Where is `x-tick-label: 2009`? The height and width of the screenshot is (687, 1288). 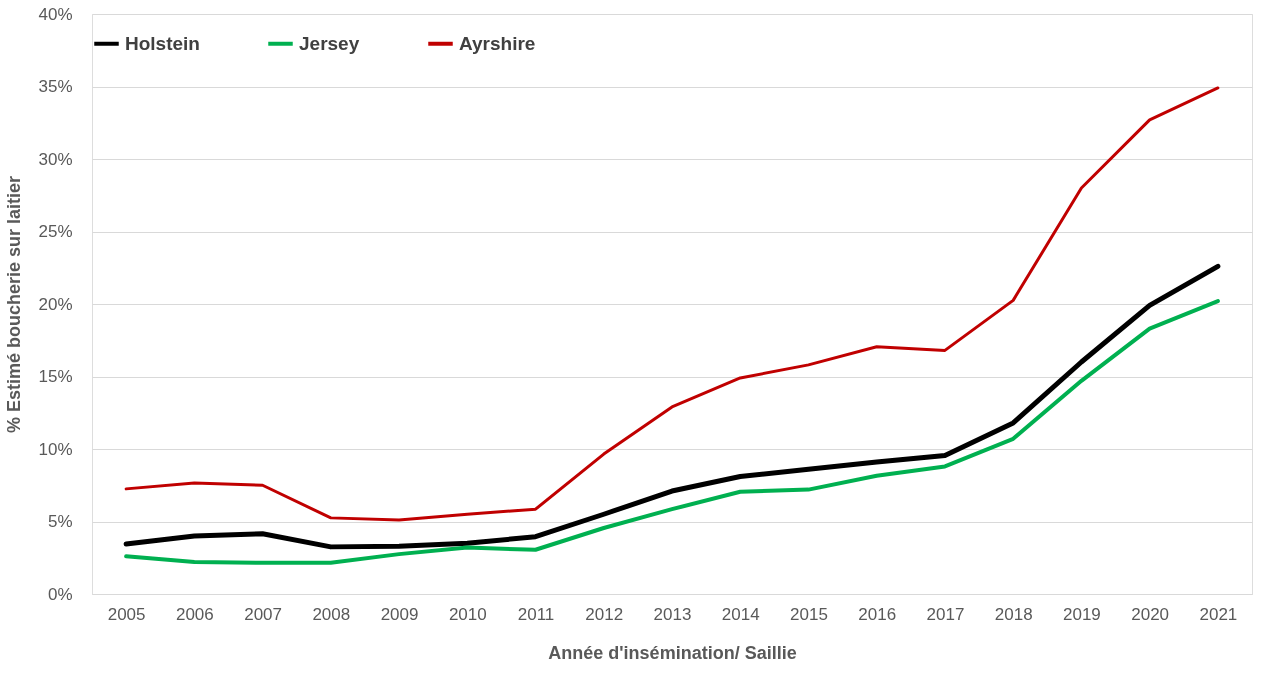
x-tick-label: 2009 is located at coordinates (399, 614).